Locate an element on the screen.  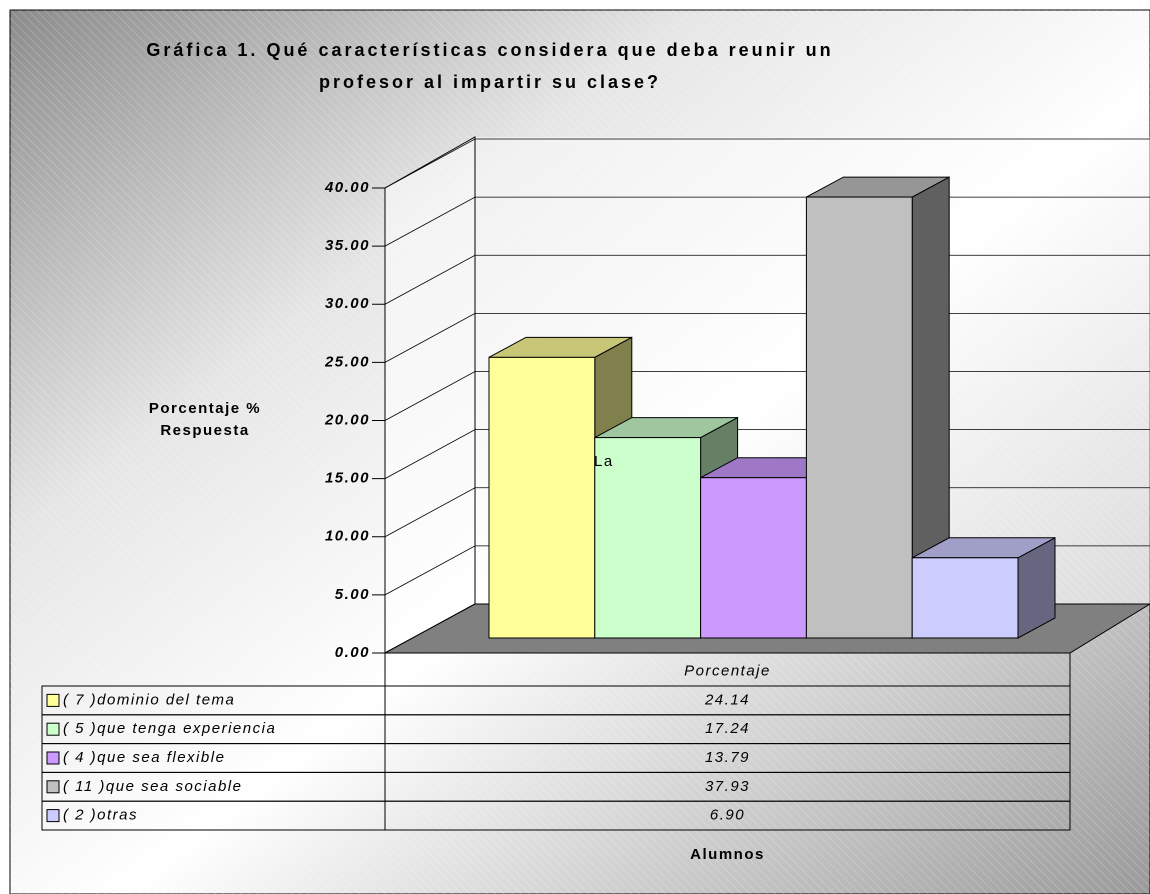
table-value: 17.24 is located at coordinates (727, 728).